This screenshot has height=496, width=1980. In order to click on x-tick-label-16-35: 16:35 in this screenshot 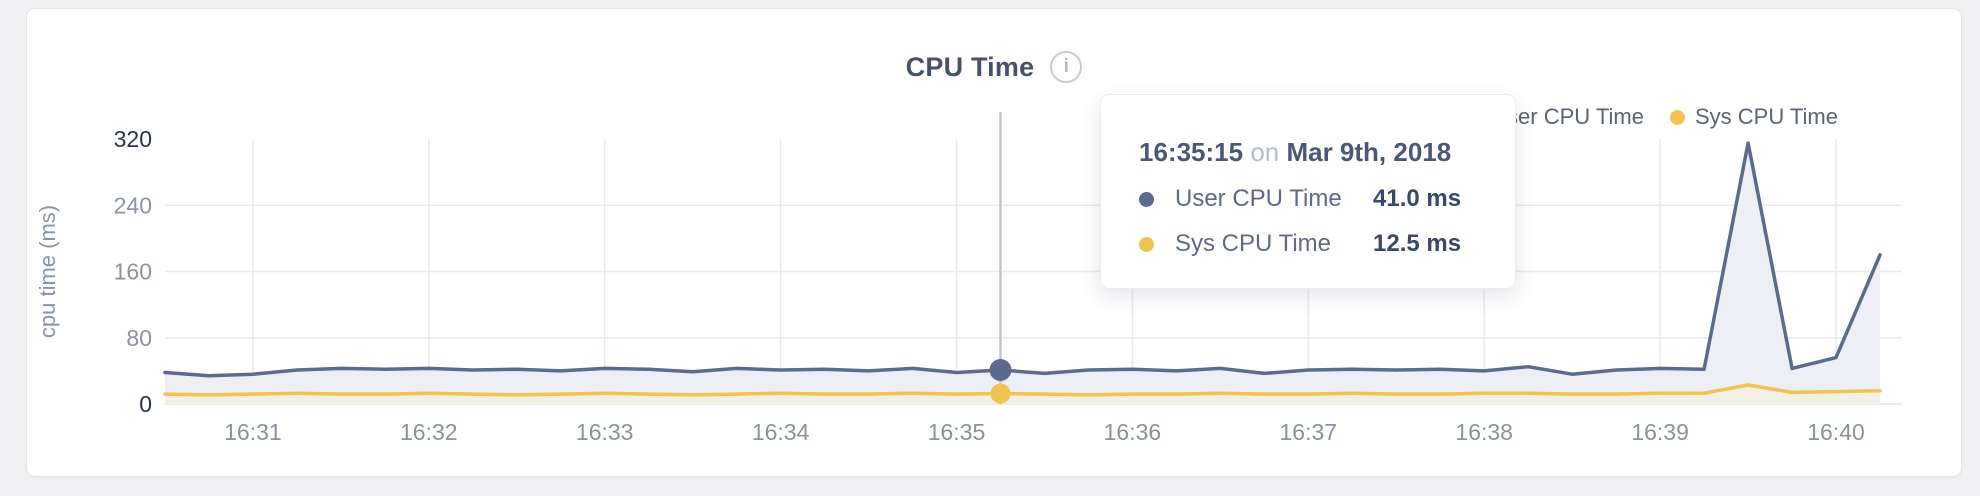, I will do `click(957, 432)`.